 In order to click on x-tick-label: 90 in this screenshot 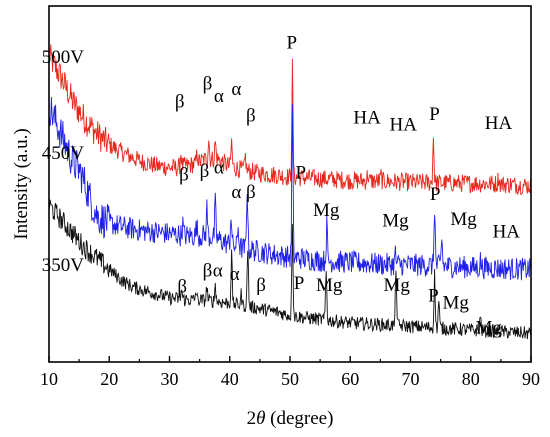, I will do `click(531, 379)`.